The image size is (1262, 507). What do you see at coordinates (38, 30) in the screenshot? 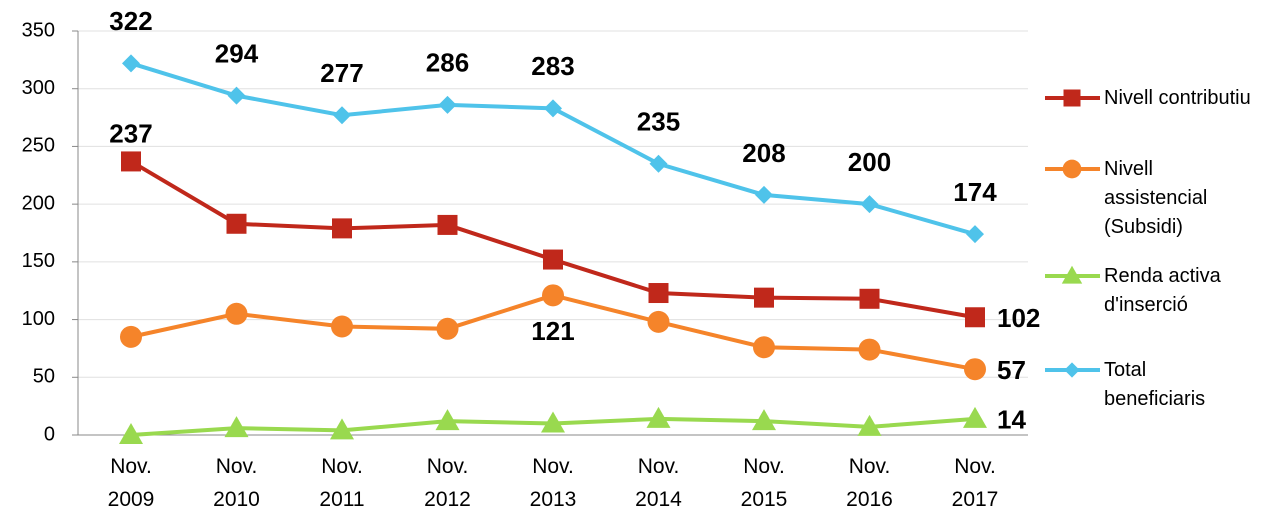
I see `y-tick-label: 350` at bounding box center [38, 30].